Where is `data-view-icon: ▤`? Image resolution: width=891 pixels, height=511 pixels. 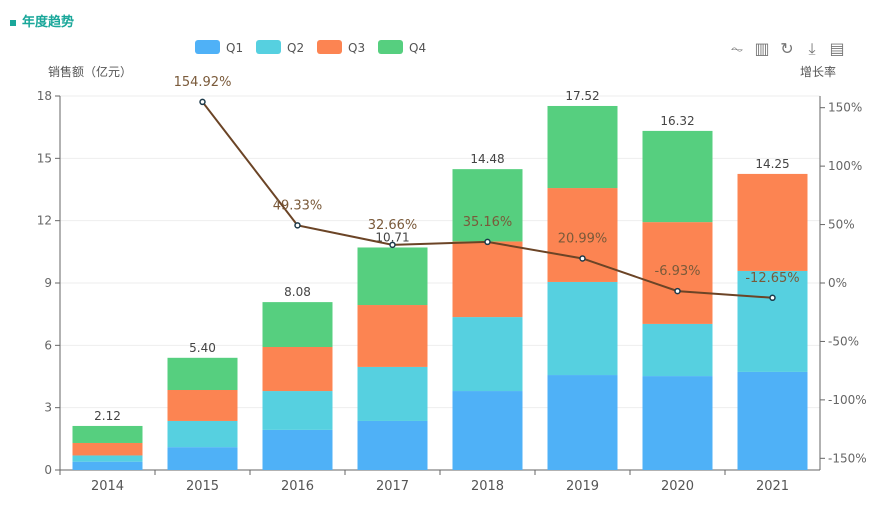 data-view-icon: ▤ is located at coordinates (836, 48).